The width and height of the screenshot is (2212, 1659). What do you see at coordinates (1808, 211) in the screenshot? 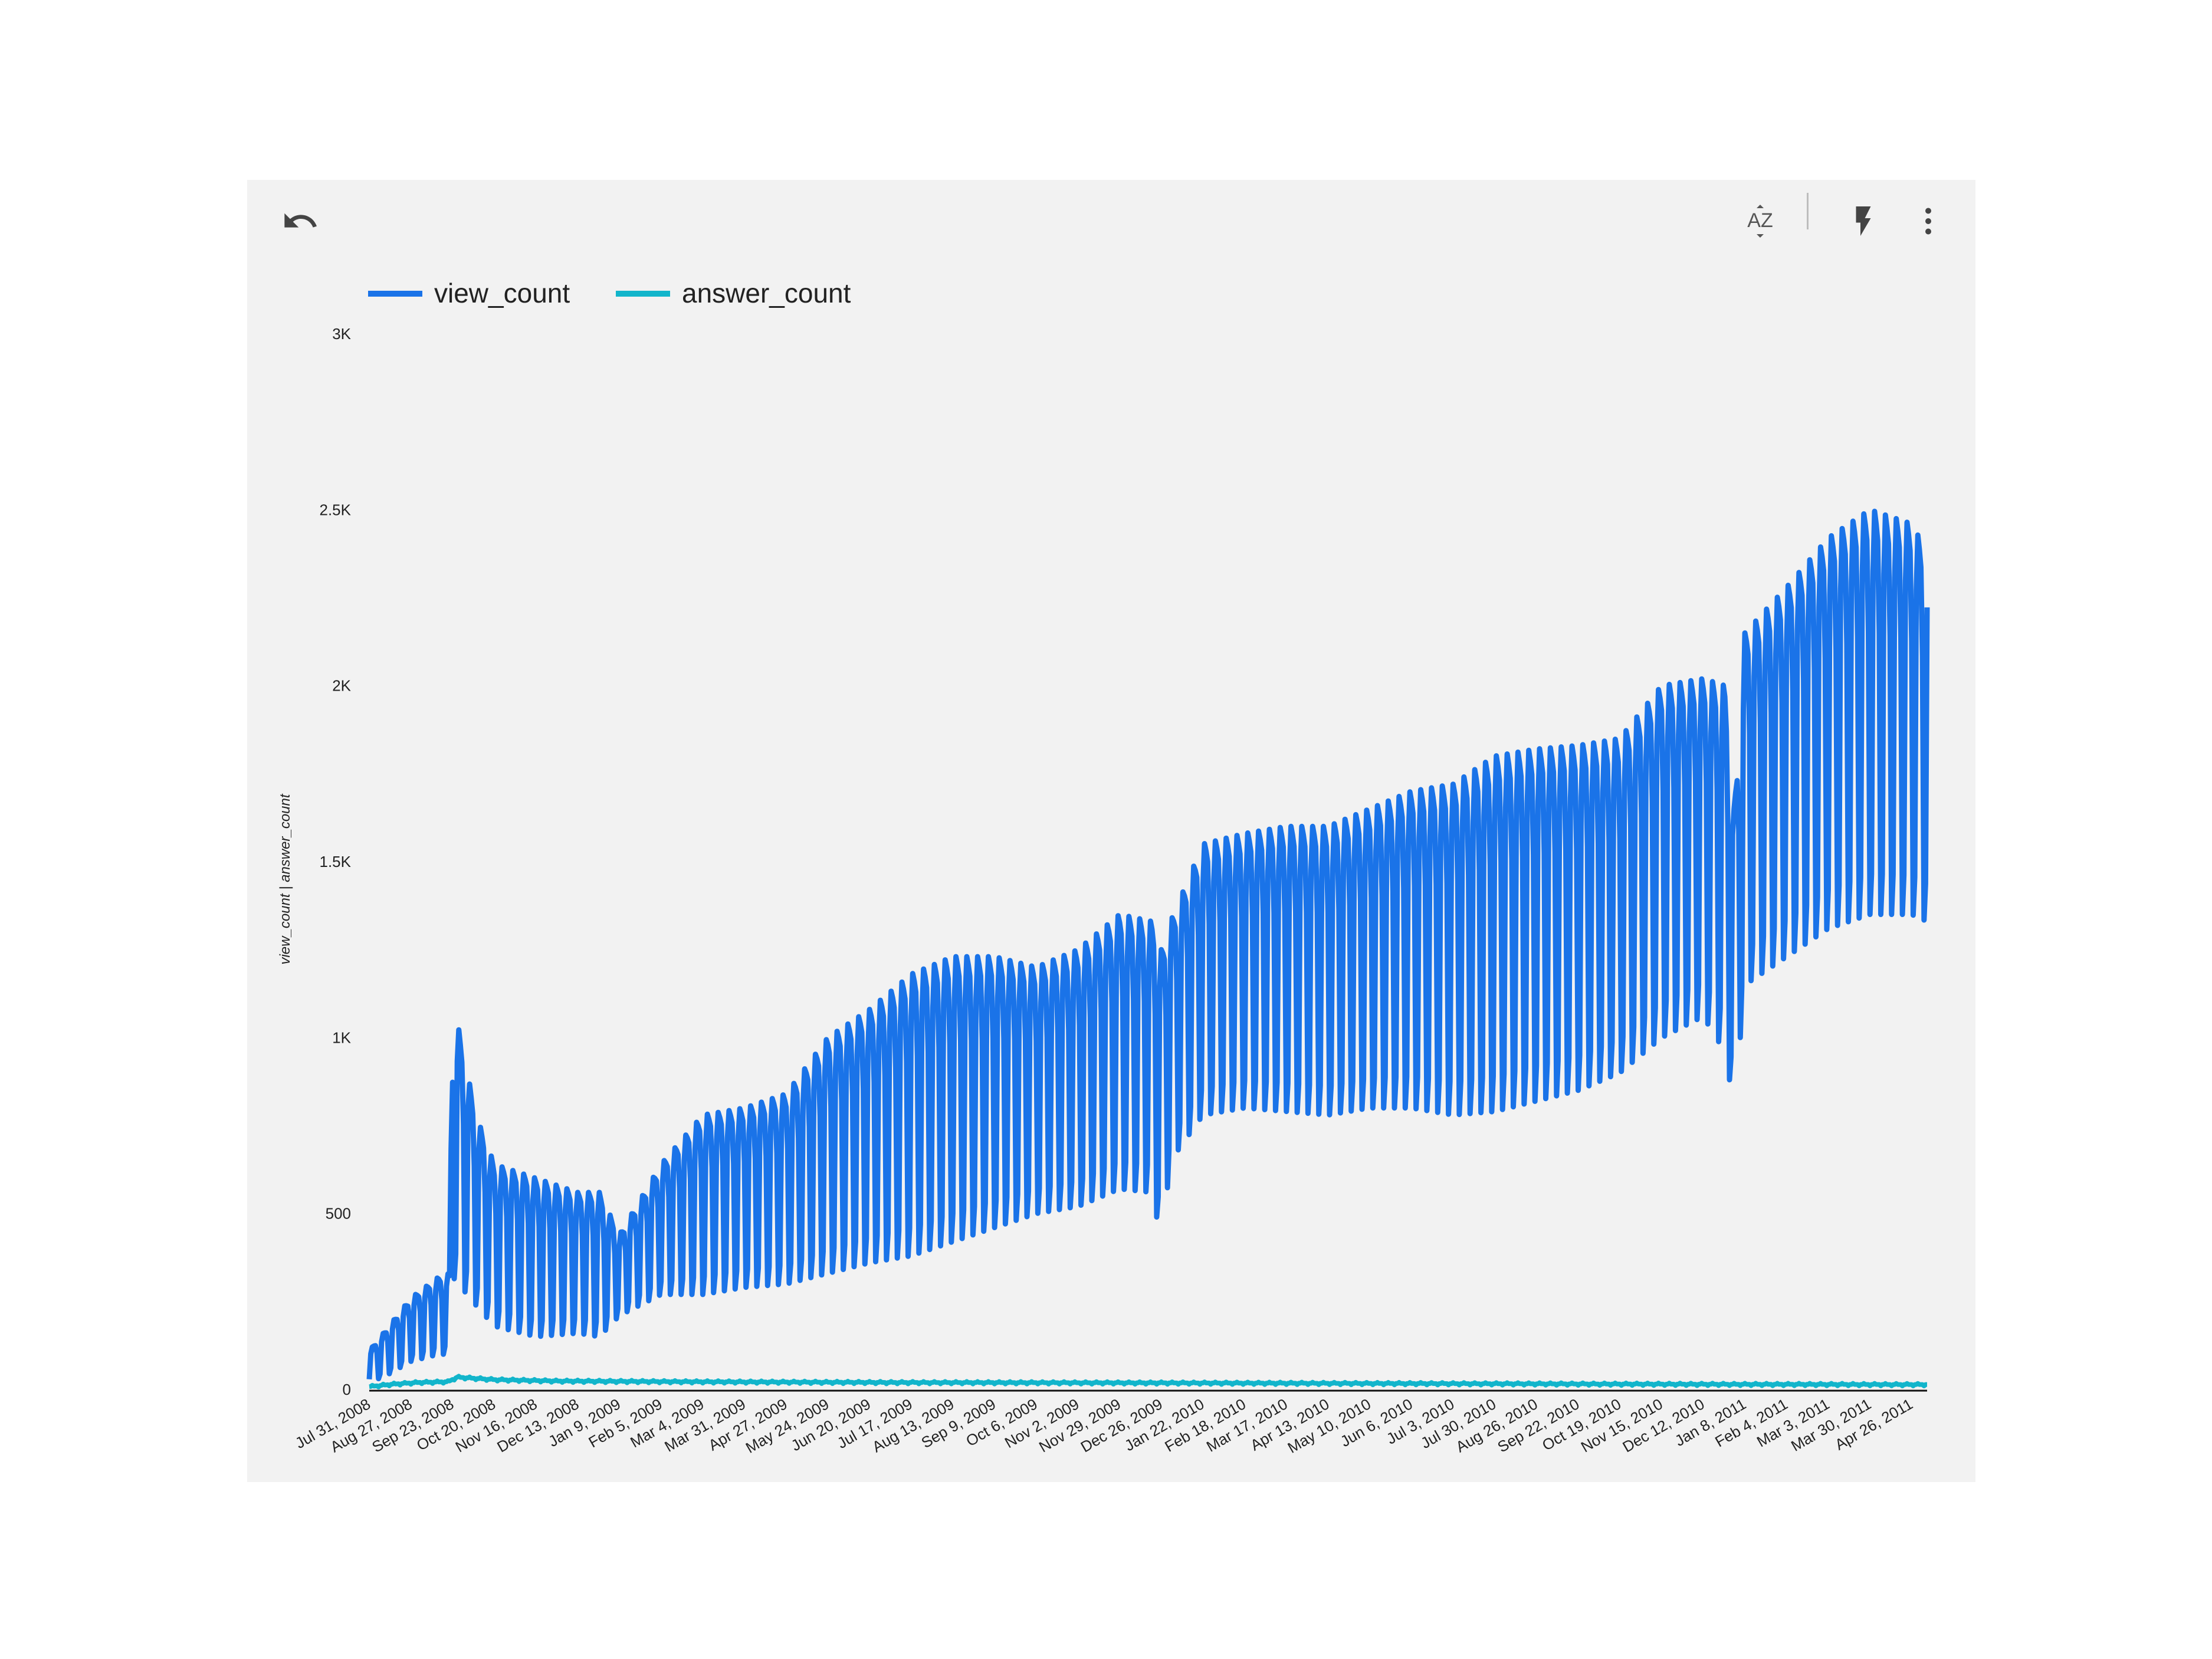
I see `toolbar-divider` at bounding box center [1808, 211].